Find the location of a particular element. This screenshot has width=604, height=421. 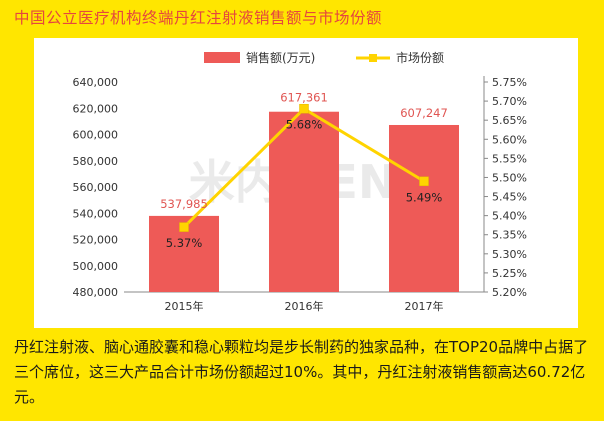

share-value-label: 5.37% is located at coordinates (184, 243).